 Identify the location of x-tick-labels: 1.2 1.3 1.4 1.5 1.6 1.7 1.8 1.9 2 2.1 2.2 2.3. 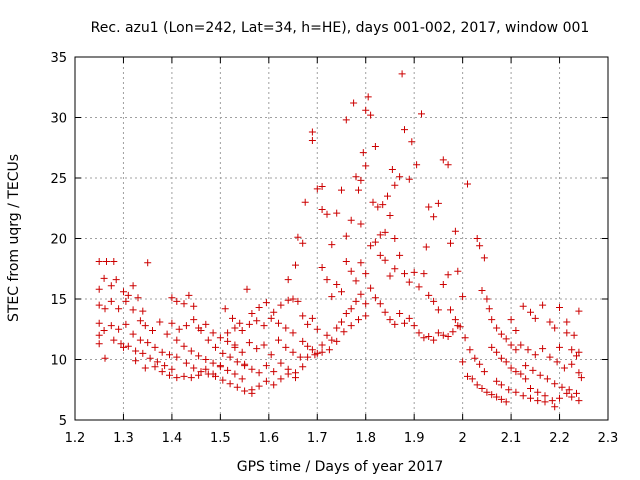
(342, 438).